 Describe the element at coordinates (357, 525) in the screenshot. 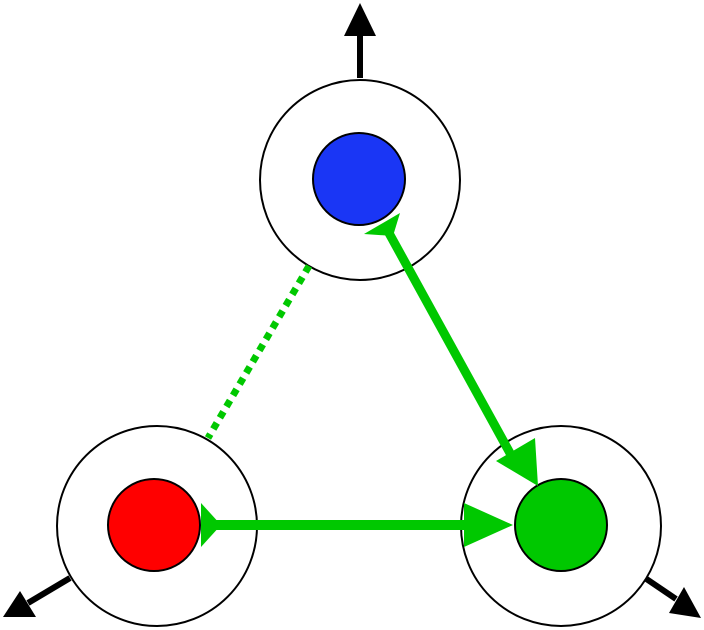

I see `edge-left-right` at that location.